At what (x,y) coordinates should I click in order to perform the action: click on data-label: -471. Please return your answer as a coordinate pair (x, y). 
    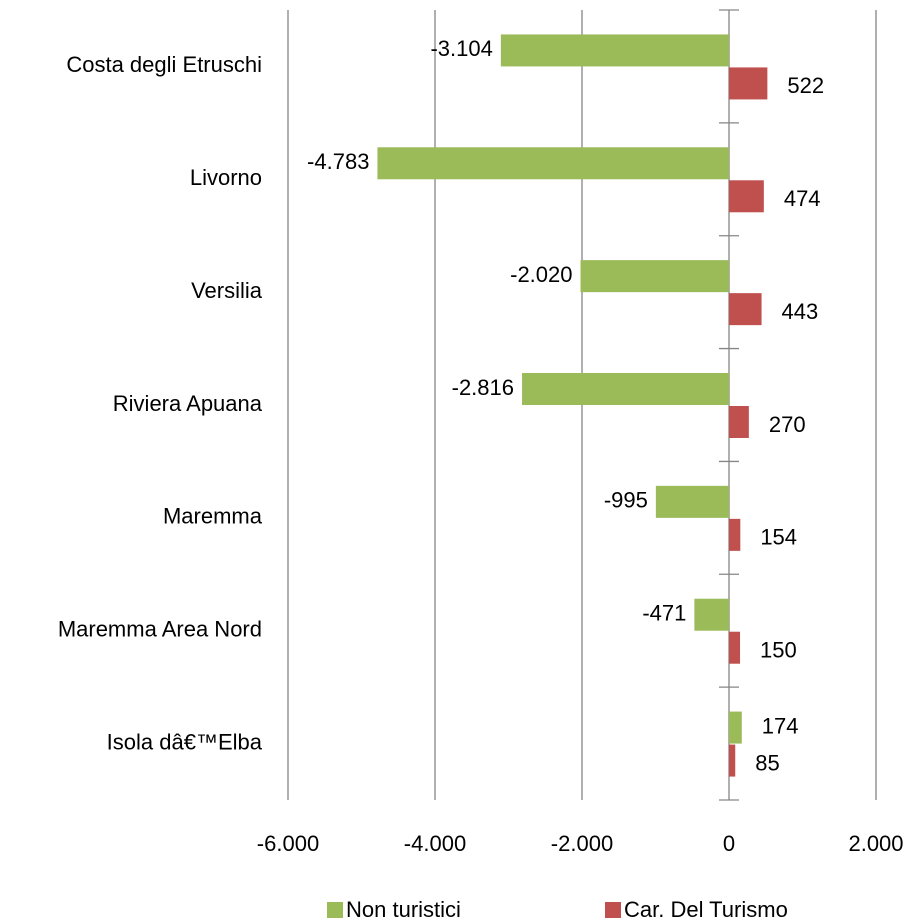
    Looking at the image, I should click on (664, 613).